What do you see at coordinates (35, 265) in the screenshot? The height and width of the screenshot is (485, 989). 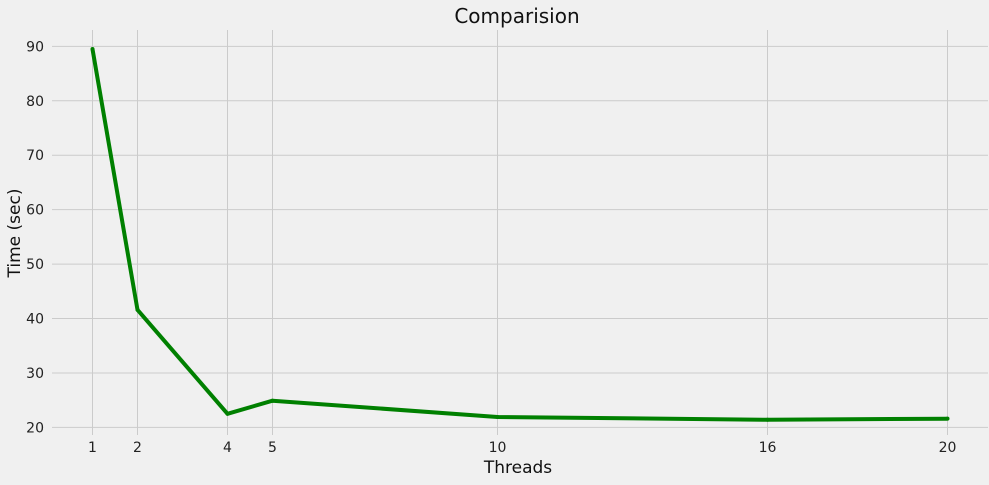 I see `y-tick-label: 50` at bounding box center [35, 265].